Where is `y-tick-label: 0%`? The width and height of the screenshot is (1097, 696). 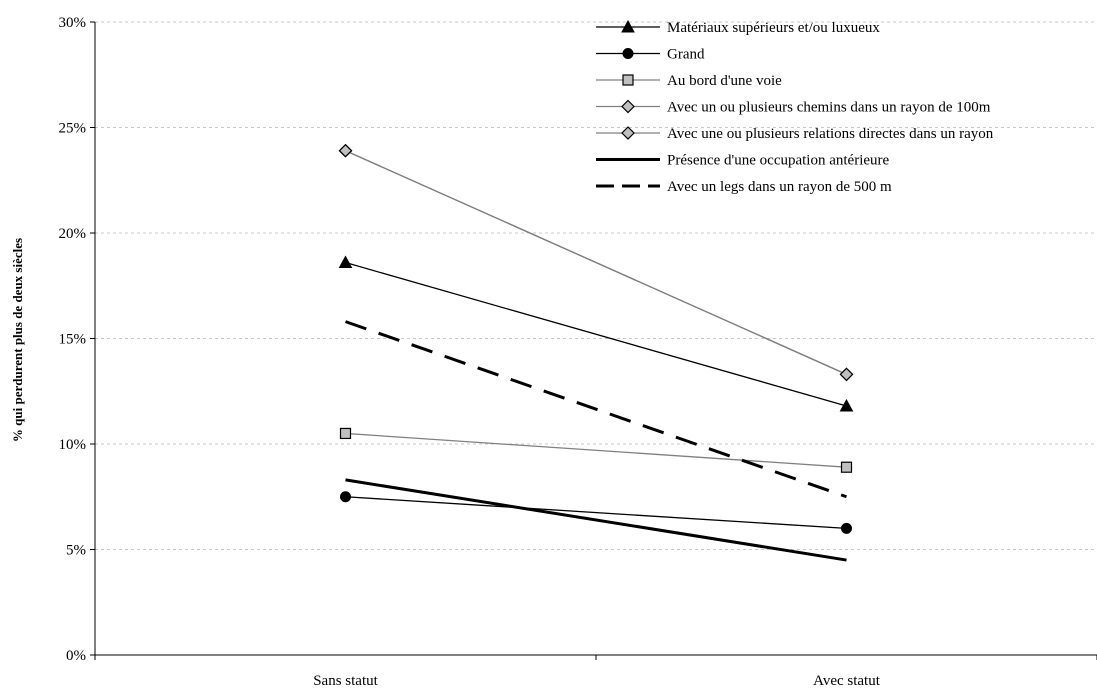 y-tick-label: 0% is located at coordinates (76, 656).